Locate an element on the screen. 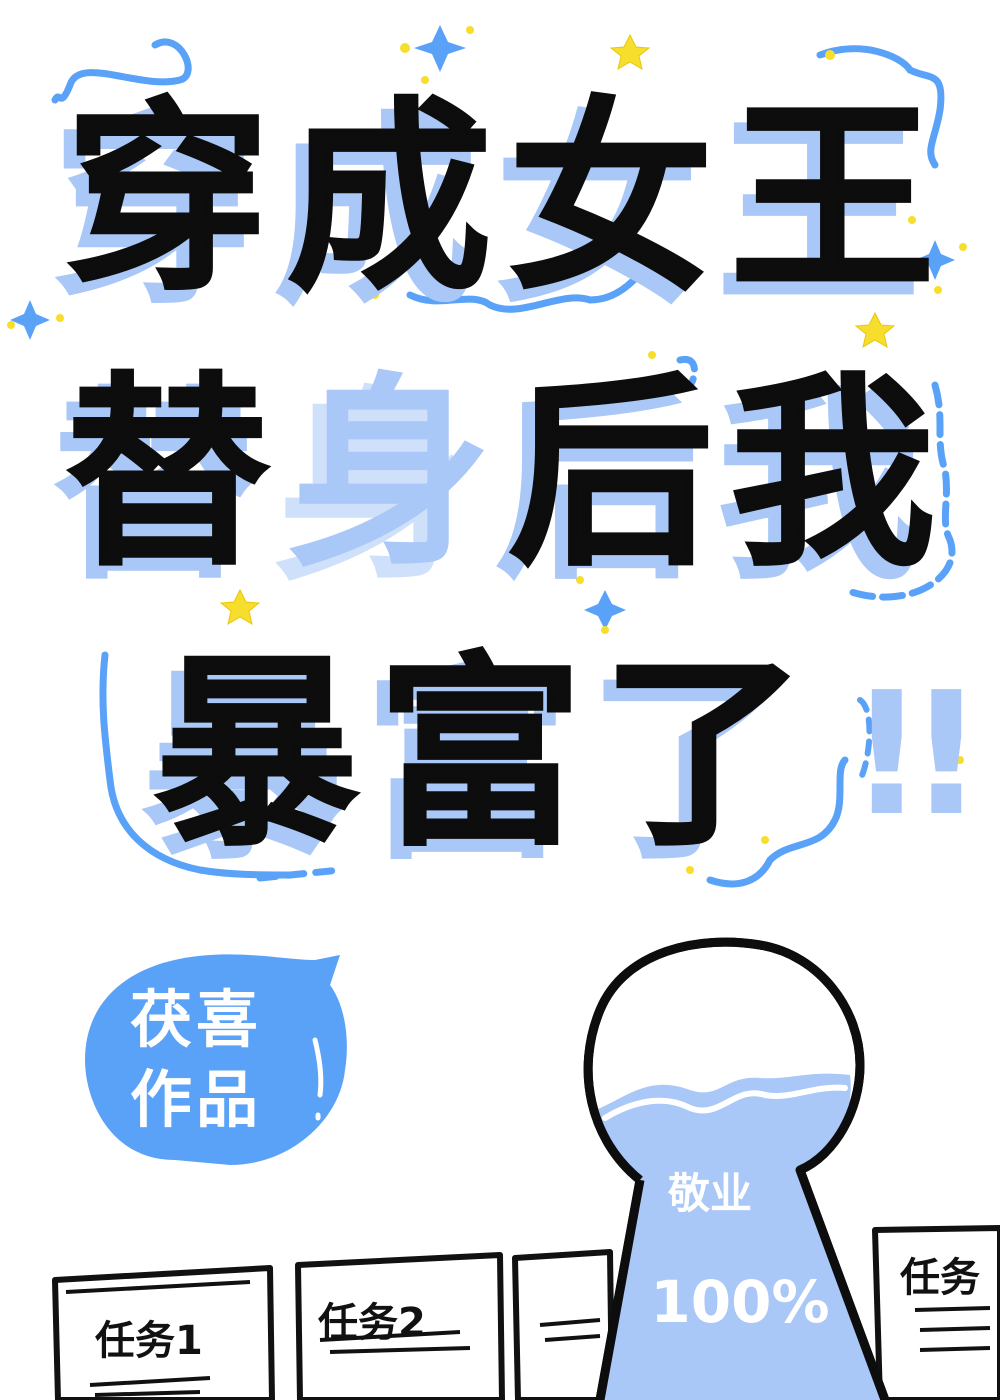 The width and height of the screenshot is (1000, 1400). title-exclamation: !! is located at coordinates (916, 755).